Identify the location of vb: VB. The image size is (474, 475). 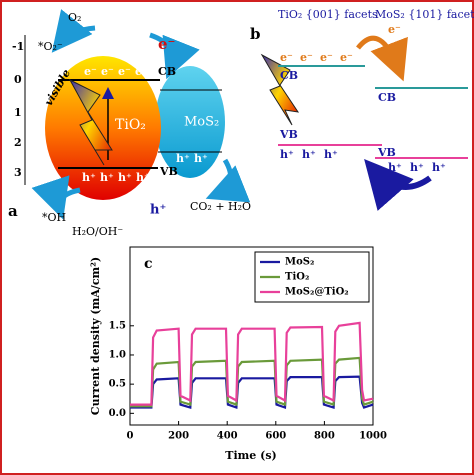
(168, 171).